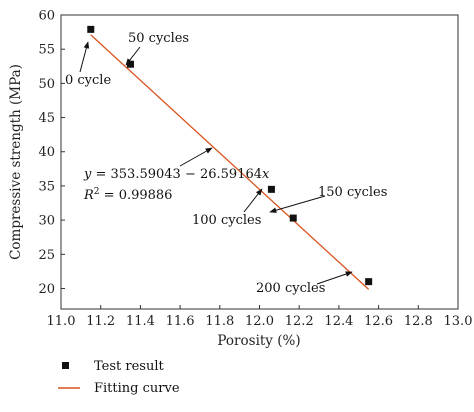 This screenshot has height=412, width=474. I want to click on fit-r-squared: R2 = 0.99886, so click(127, 195).